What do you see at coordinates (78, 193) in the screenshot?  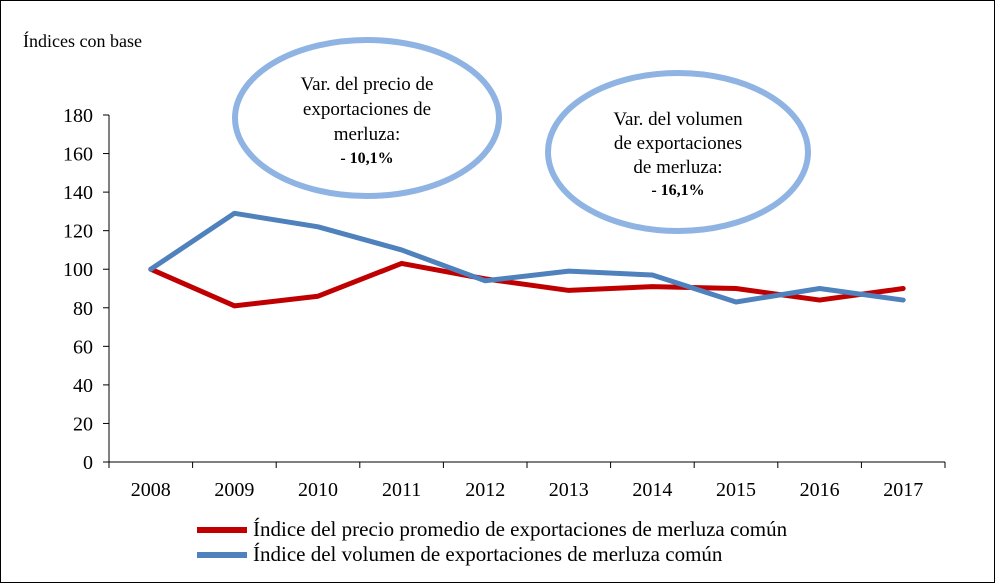 I see `y-tick-label: 140` at bounding box center [78, 193].